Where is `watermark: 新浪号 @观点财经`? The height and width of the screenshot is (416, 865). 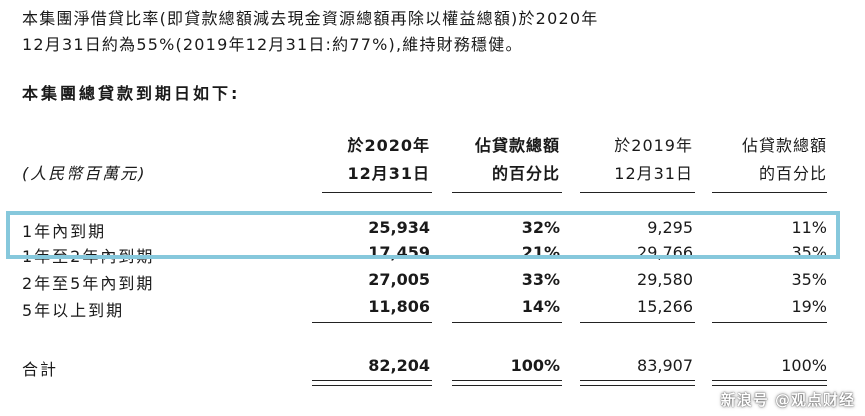
watermark: 新浪号 @观点财经 is located at coordinates (787, 400).